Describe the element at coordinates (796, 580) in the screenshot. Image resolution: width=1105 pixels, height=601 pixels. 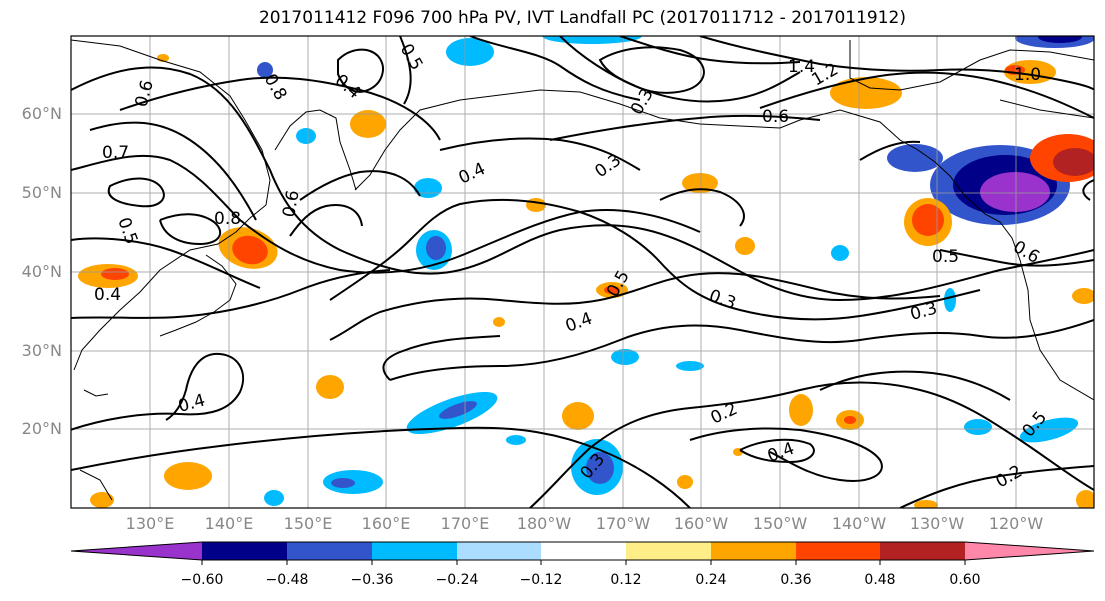
I see `colorbar-tick-label: 0.36` at that location.